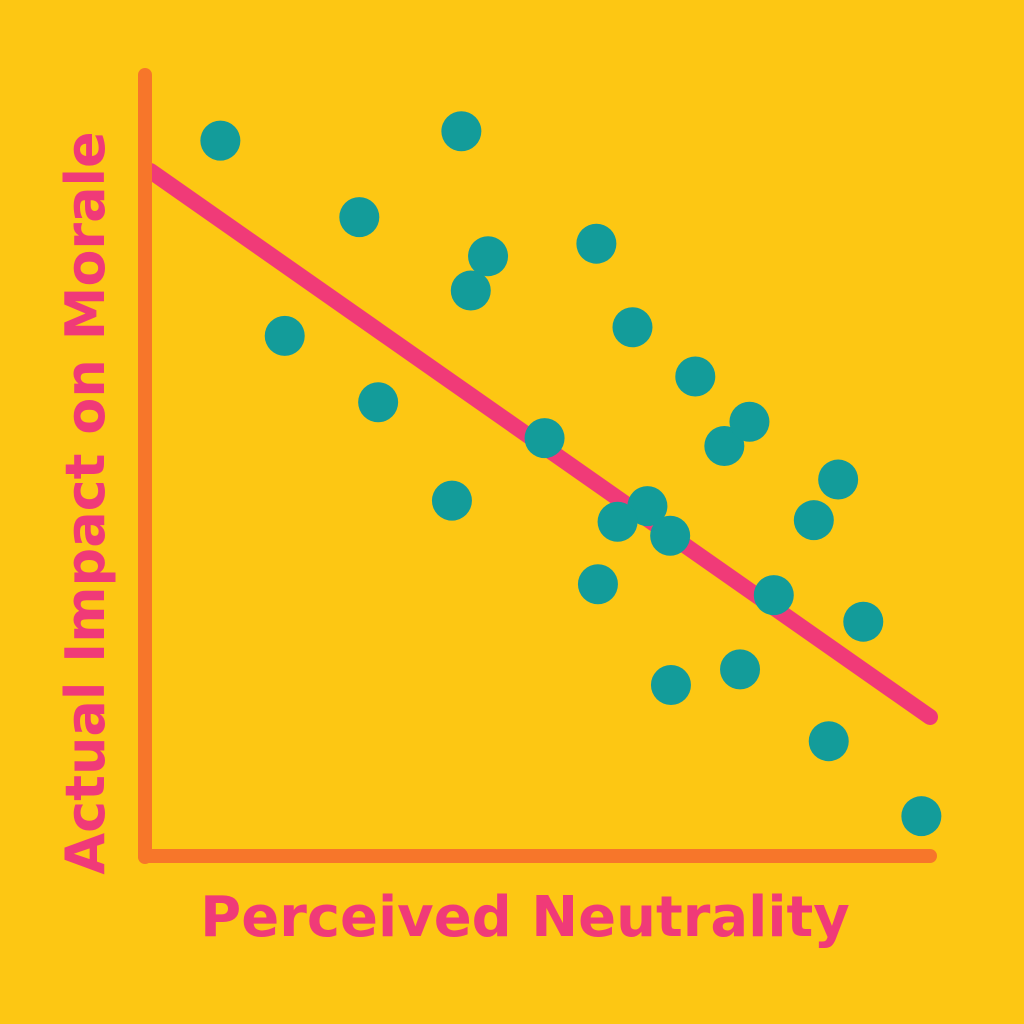  I want to click on x-axis-label: Perceived Neutrality, so click(525, 917).